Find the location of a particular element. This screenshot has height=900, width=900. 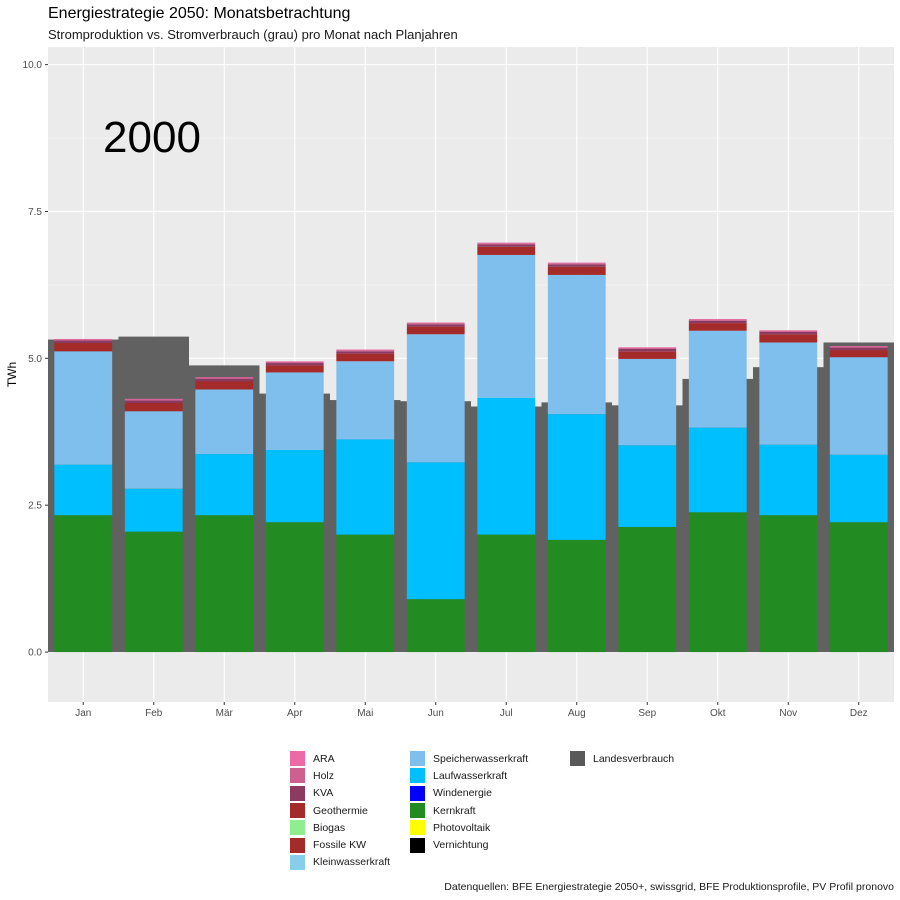

legend-item: Kleinwasserkraft is located at coordinates (345, 862).